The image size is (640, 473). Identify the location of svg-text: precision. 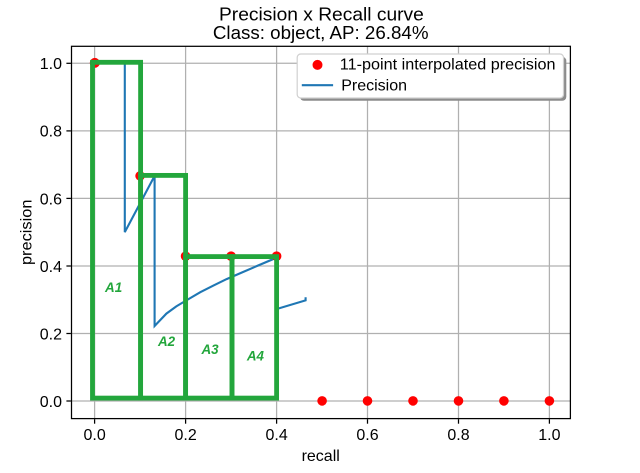
(27, 232).